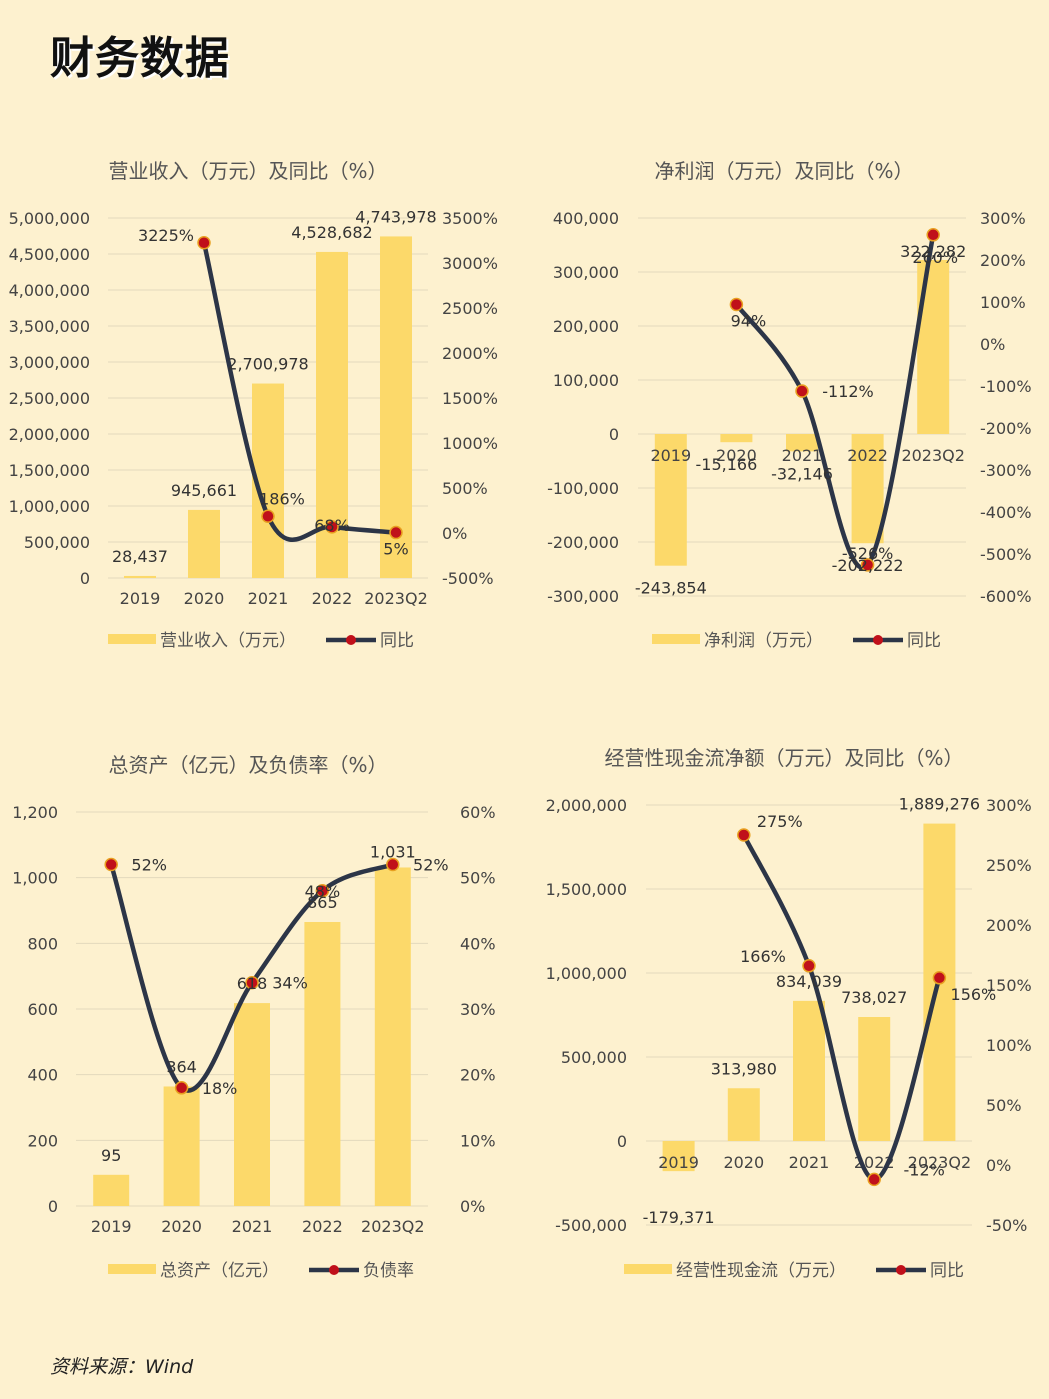 The height and width of the screenshot is (1399, 1049). Describe the element at coordinates (924, 1169) in the screenshot. I see `line-label: -12%` at that location.